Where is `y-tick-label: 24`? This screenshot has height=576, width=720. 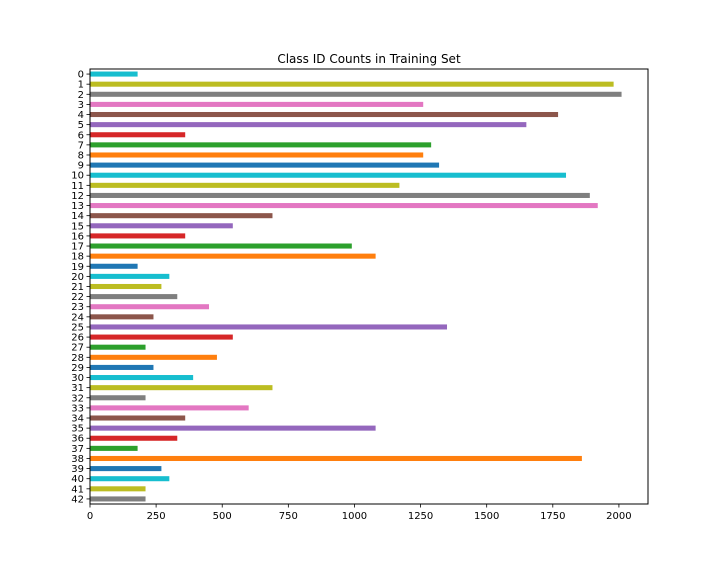 y-tick-label: 24 is located at coordinates (77, 317).